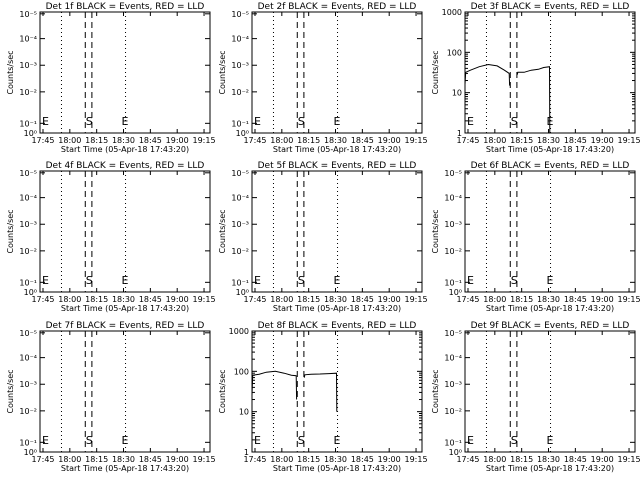 Image resolution: width=640 pixels, height=484 pixels. Describe the element at coordinates (337, 166) in the screenshot. I see `chart-title: Det 5f BLACK = Events, RED = LLD` at that location.